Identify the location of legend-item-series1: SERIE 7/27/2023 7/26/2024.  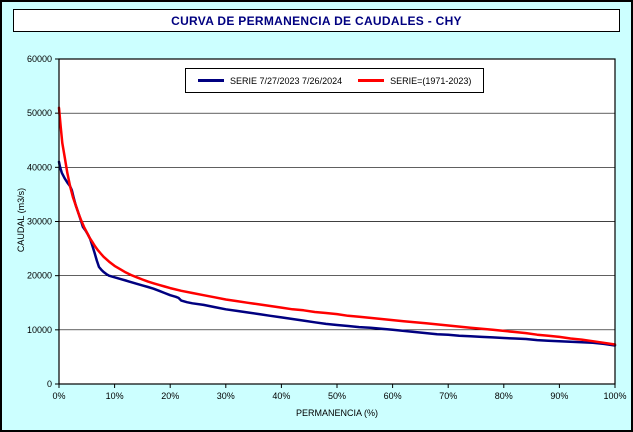
(270, 81).